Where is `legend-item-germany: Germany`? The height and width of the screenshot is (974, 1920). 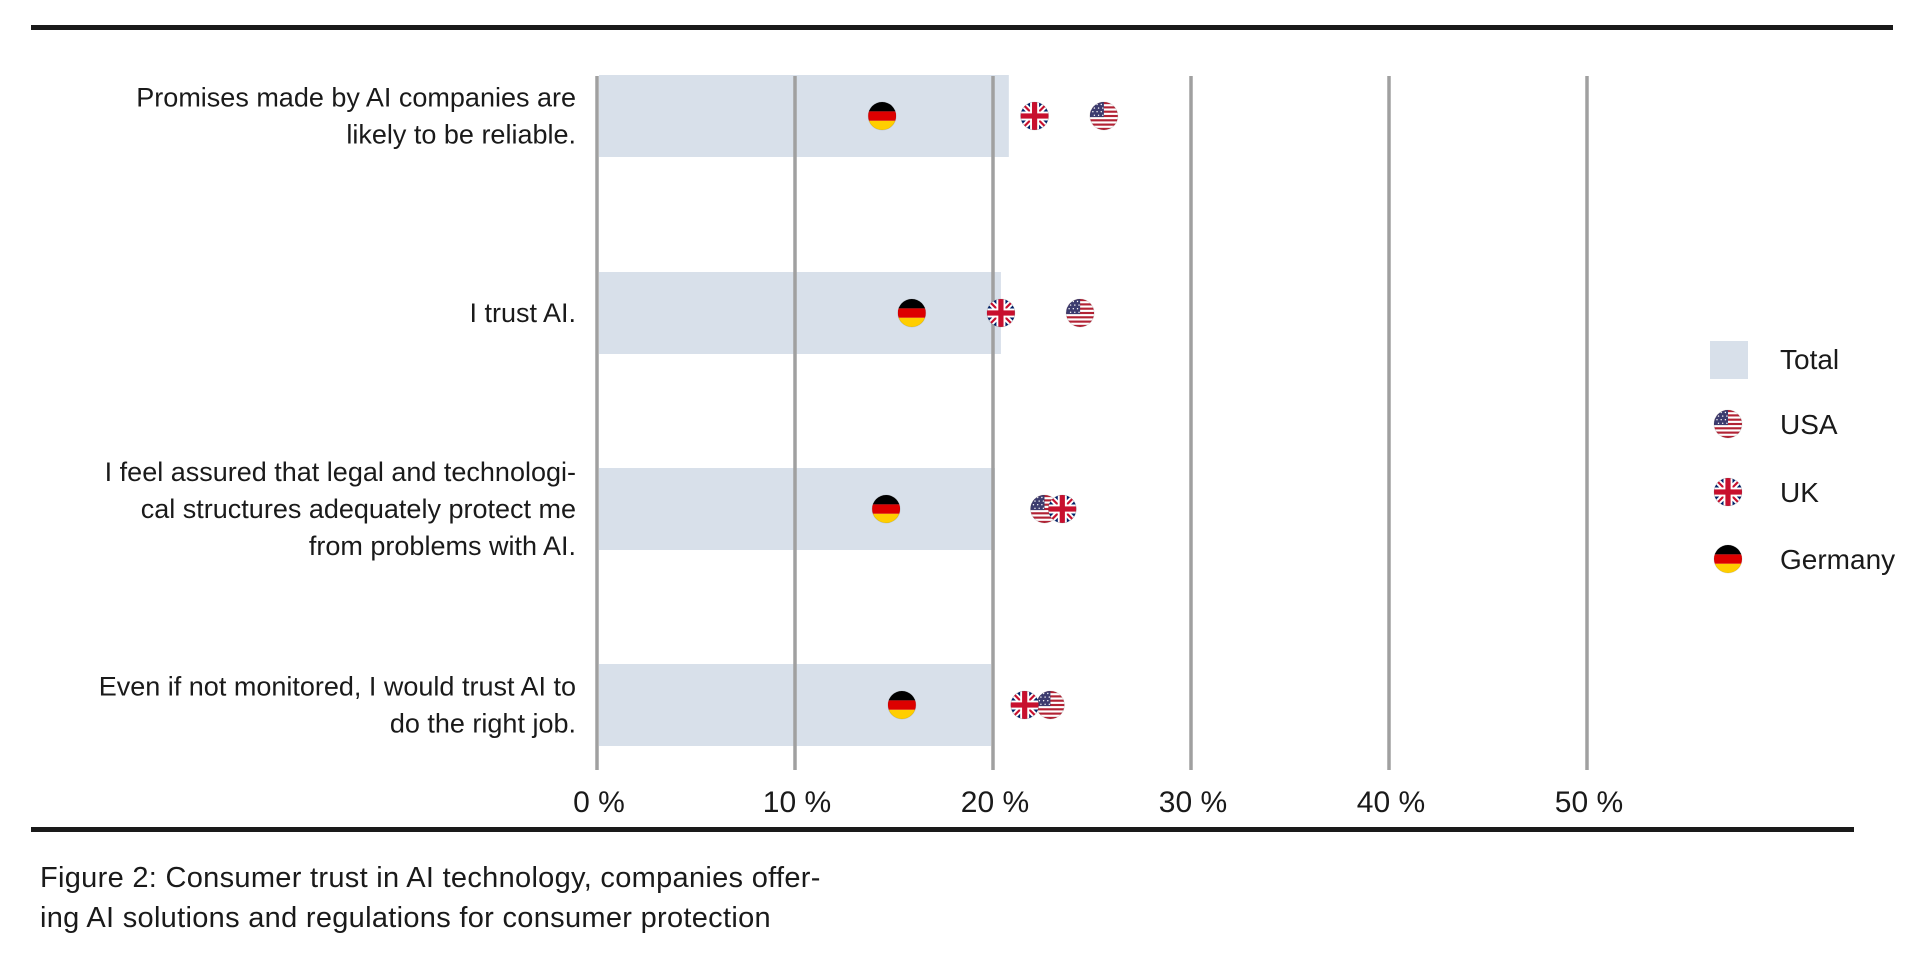 legend-item-germany: Germany is located at coordinates (1804, 559).